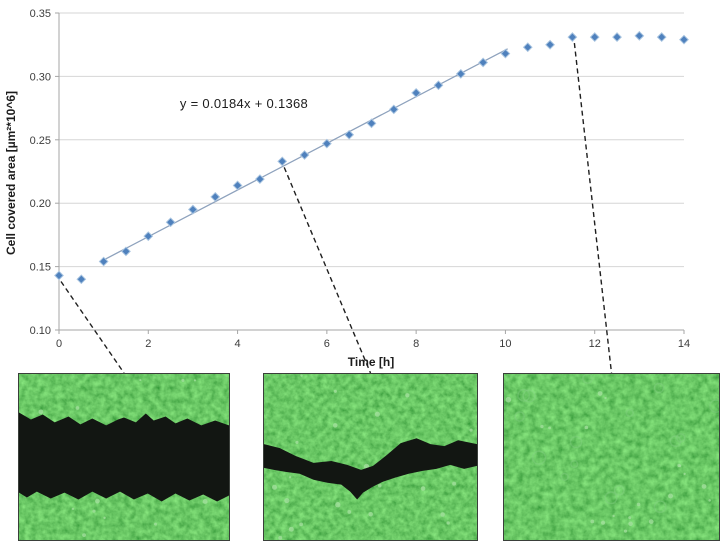 Image resolution: width=728 pixels, height=549 pixels. What do you see at coordinates (595, 344) in the screenshot?
I see `x-tick-label: 12` at bounding box center [595, 344].